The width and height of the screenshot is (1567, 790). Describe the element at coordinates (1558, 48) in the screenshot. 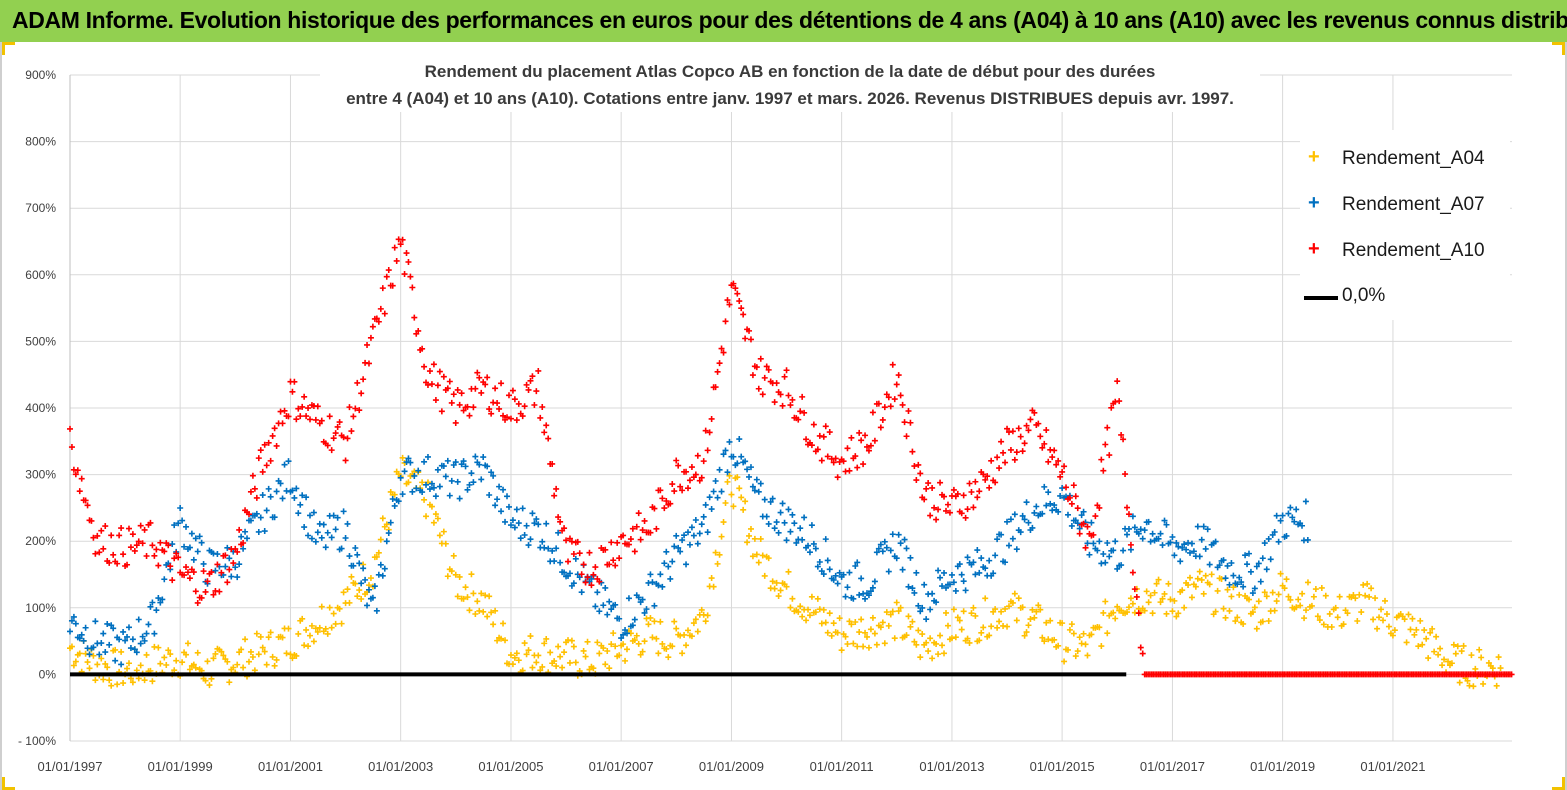

I see `resize-handle-top-right` at that location.